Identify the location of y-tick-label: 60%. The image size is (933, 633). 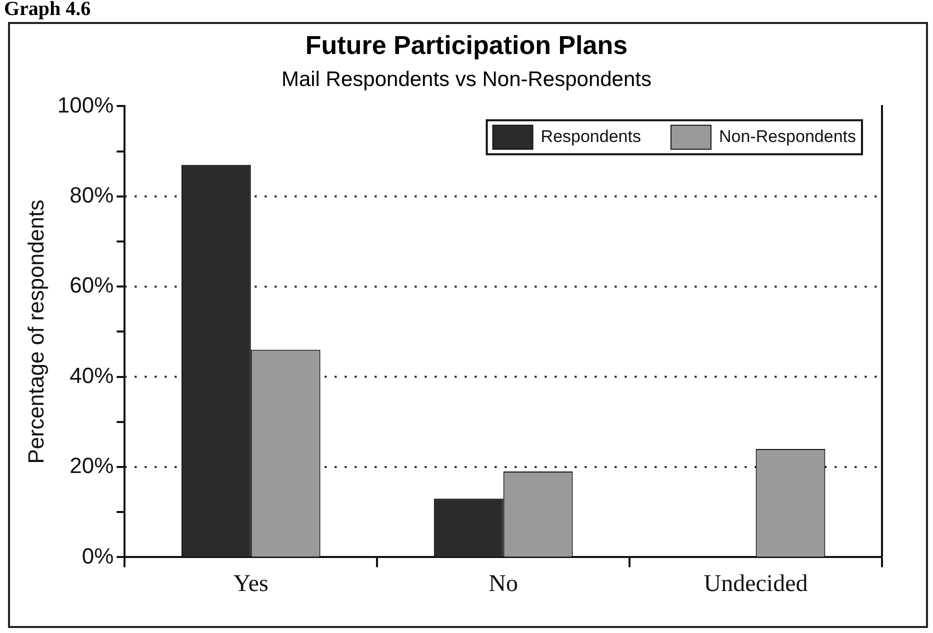
(92, 285).